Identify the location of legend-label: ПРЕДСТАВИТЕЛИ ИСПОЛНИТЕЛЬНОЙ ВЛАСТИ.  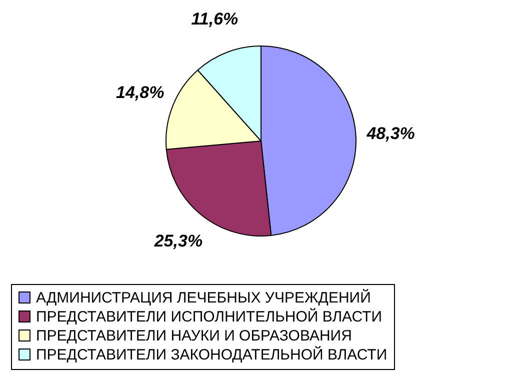
(209, 317).